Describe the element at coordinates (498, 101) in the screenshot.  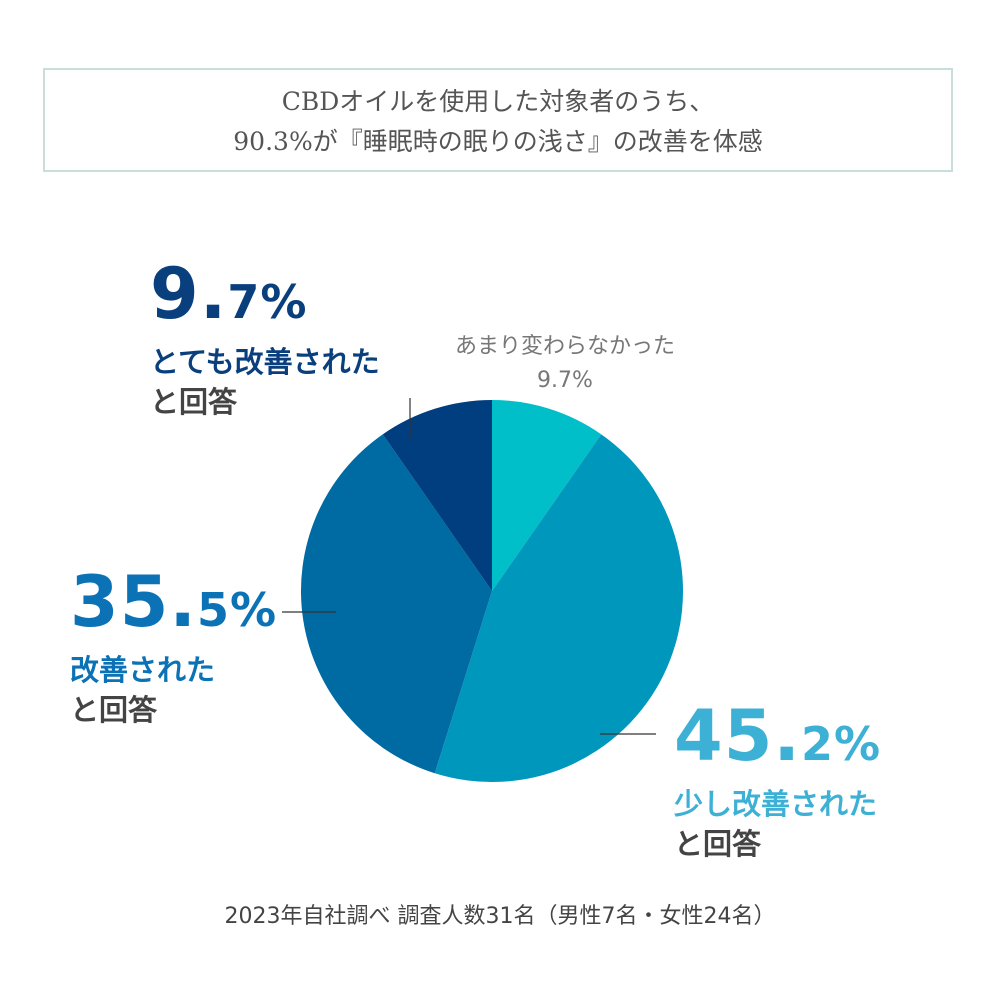
I see `title-line-1: CBDオイルを使用した対象者のうち、` at that location.